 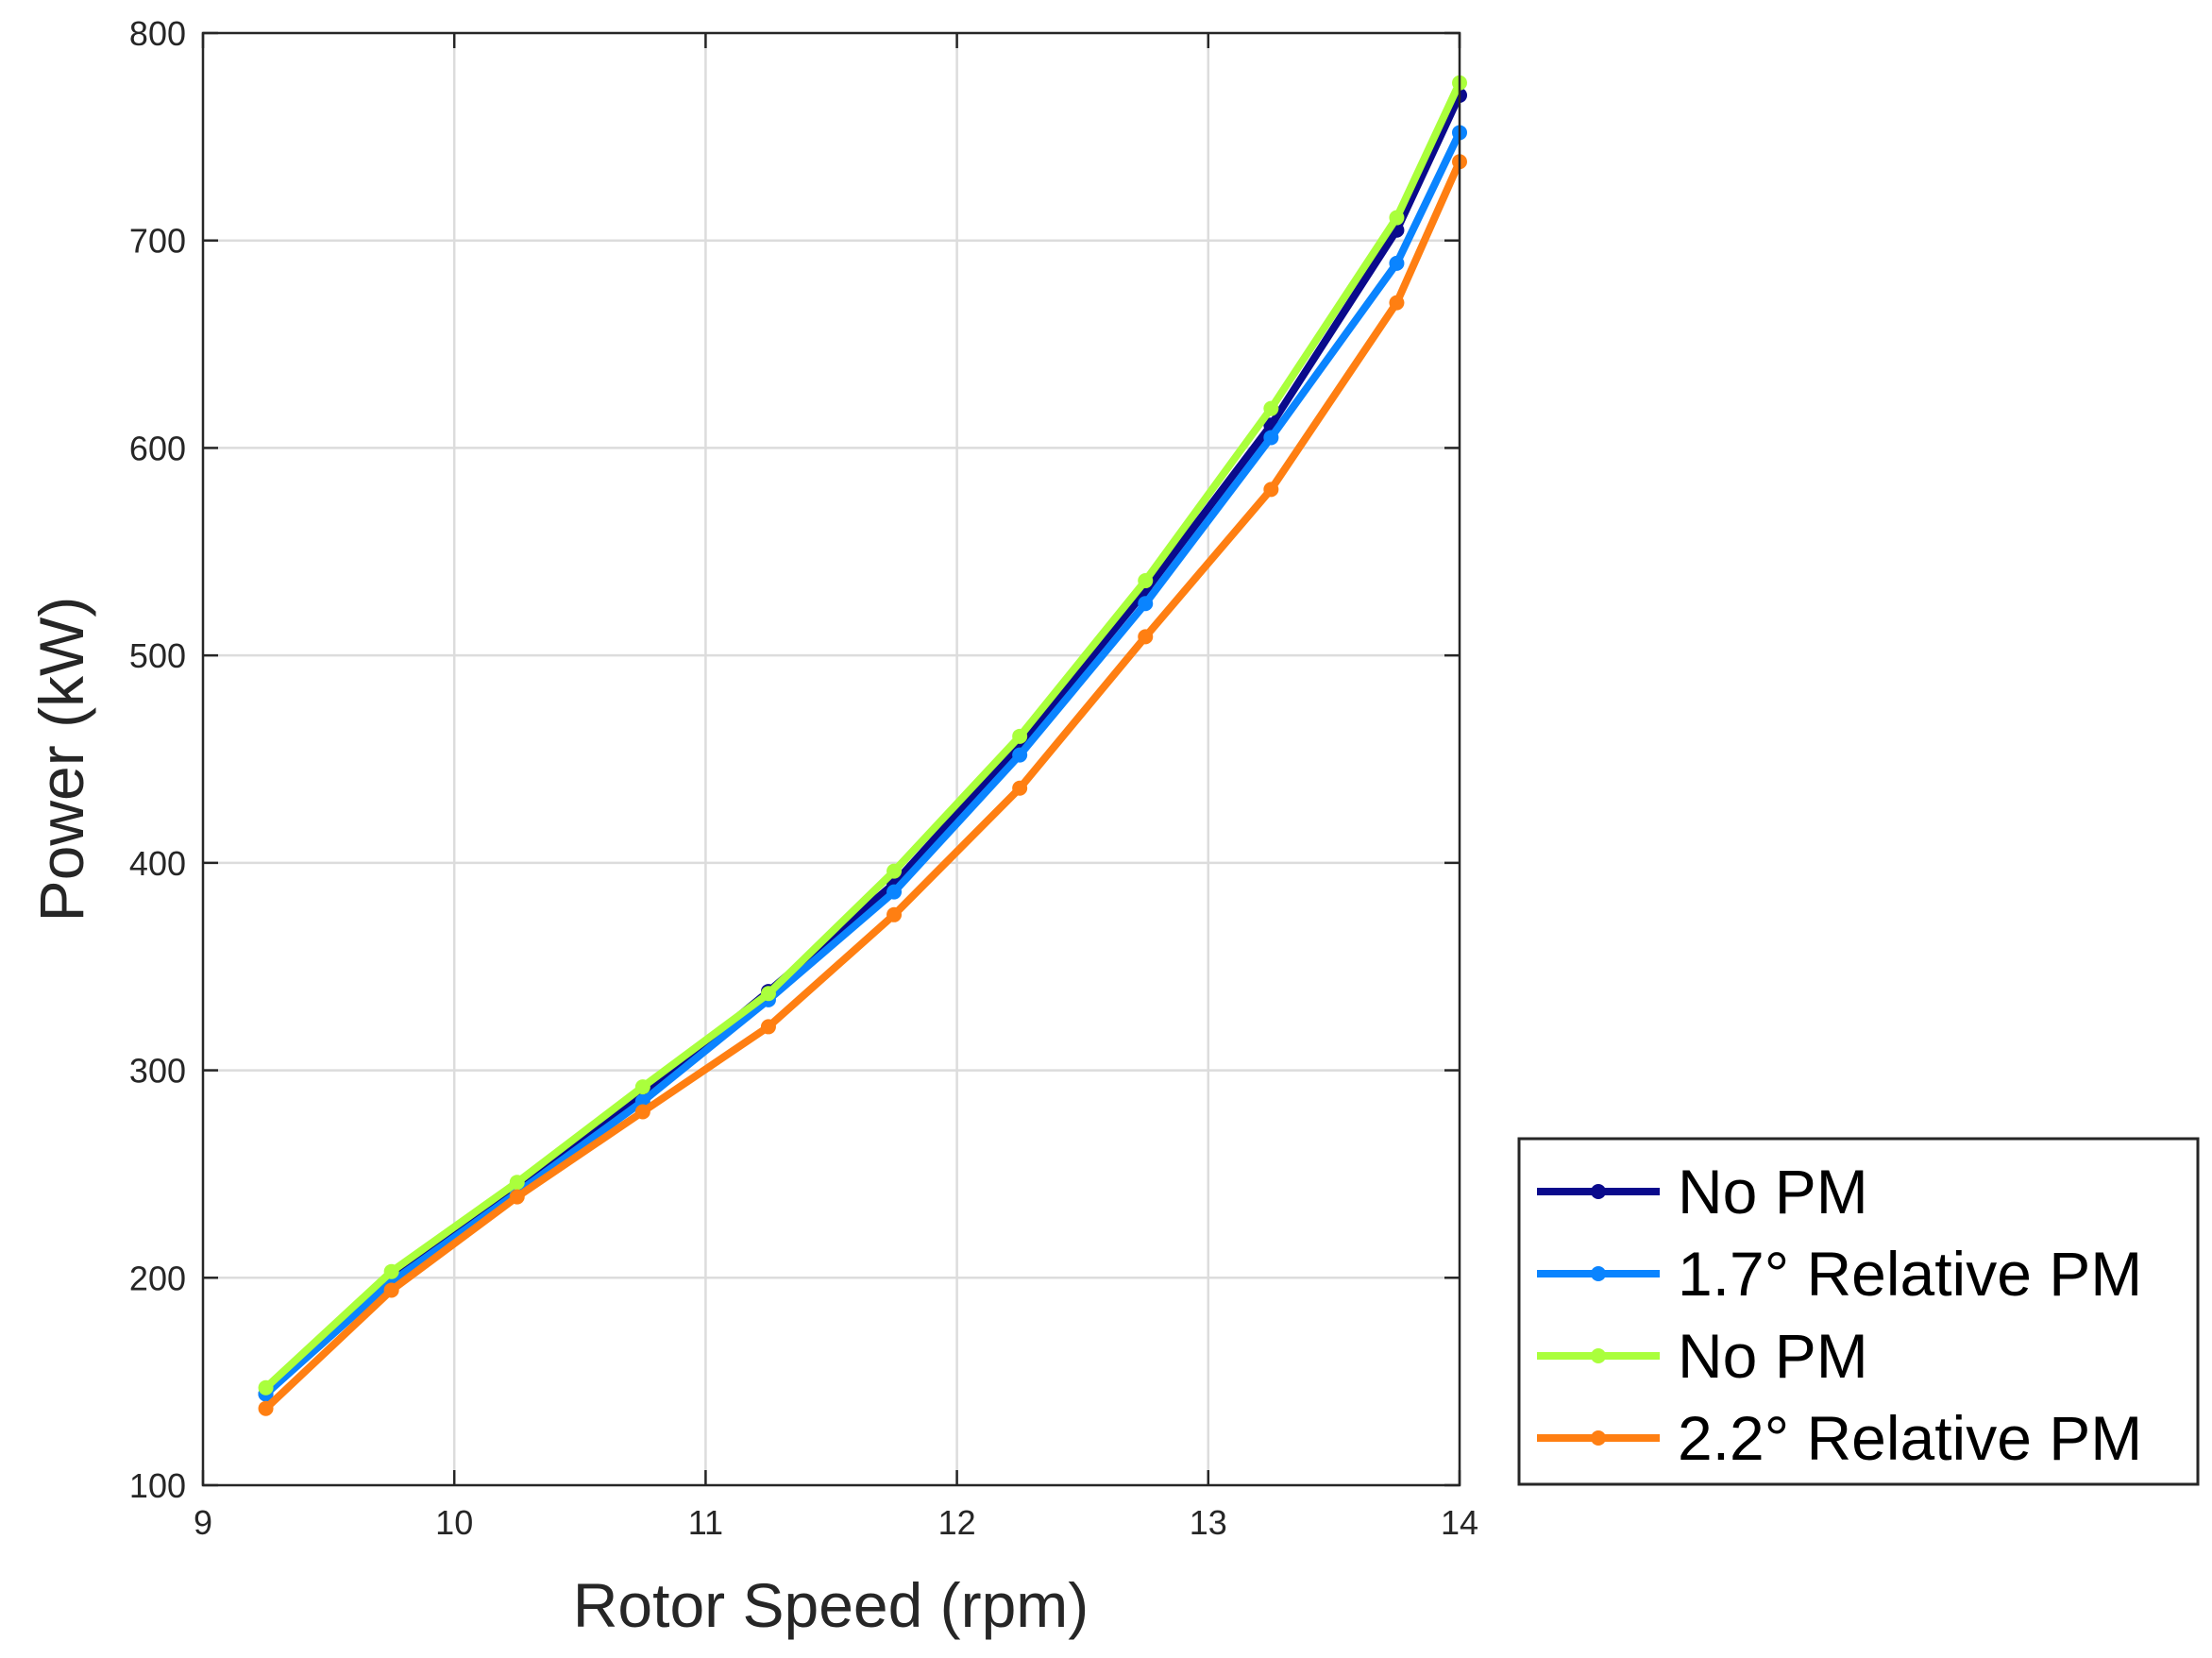 I want to click on y-tick-label: 700, so click(x=157, y=242).